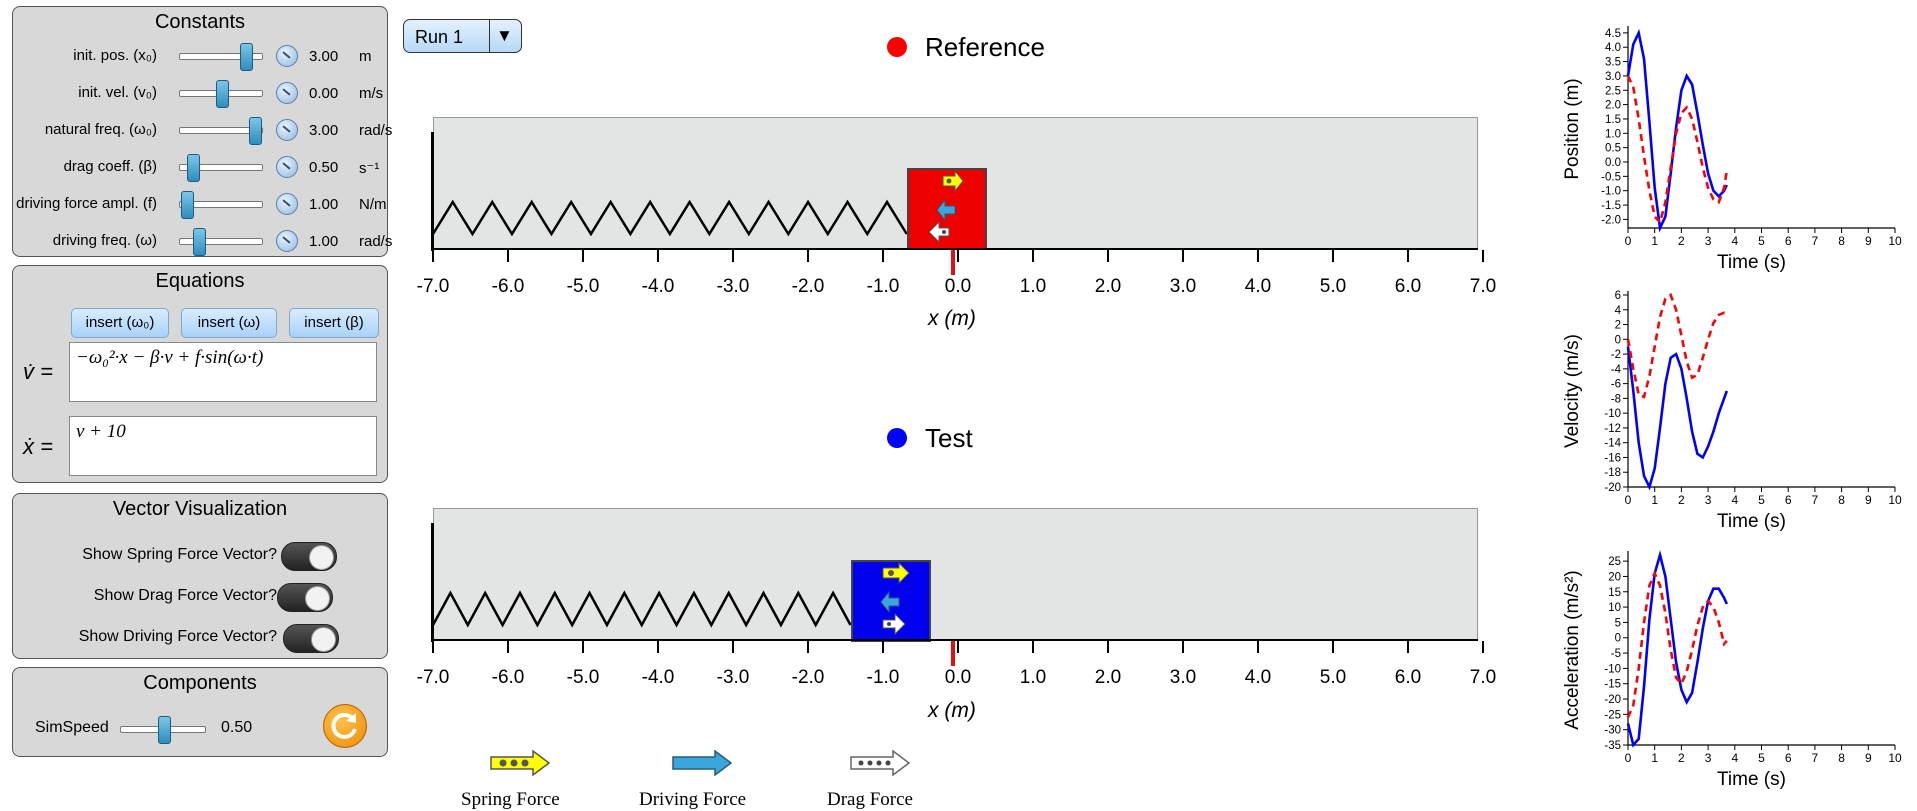 The image size is (1917, 811). I want to click on drag-force-legend-label: Drag Force, so click(870, 799).